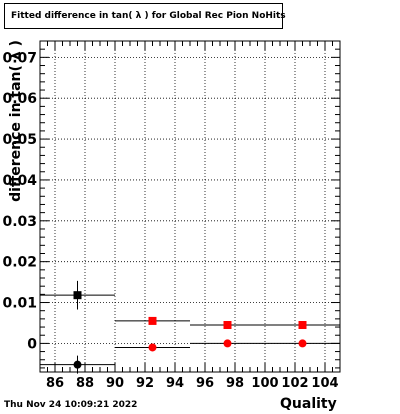 The height and width of the screenshot is (414, 400). I want to click on x-tick-label: 98, so click(235, 383).